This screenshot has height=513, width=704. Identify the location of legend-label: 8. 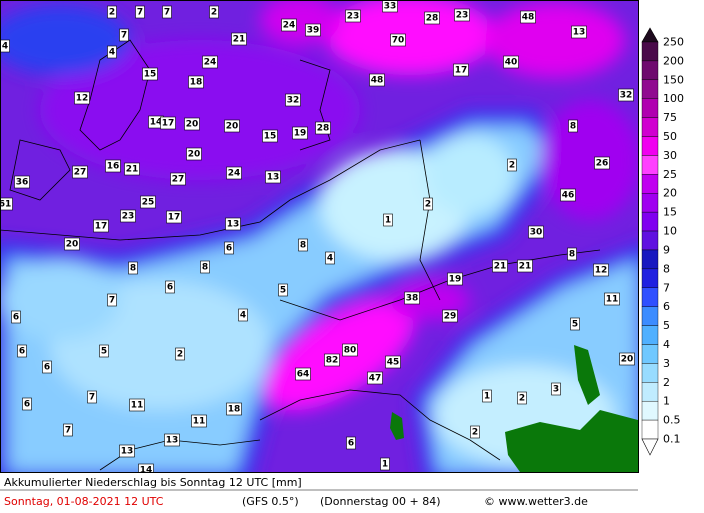
(666, 268).